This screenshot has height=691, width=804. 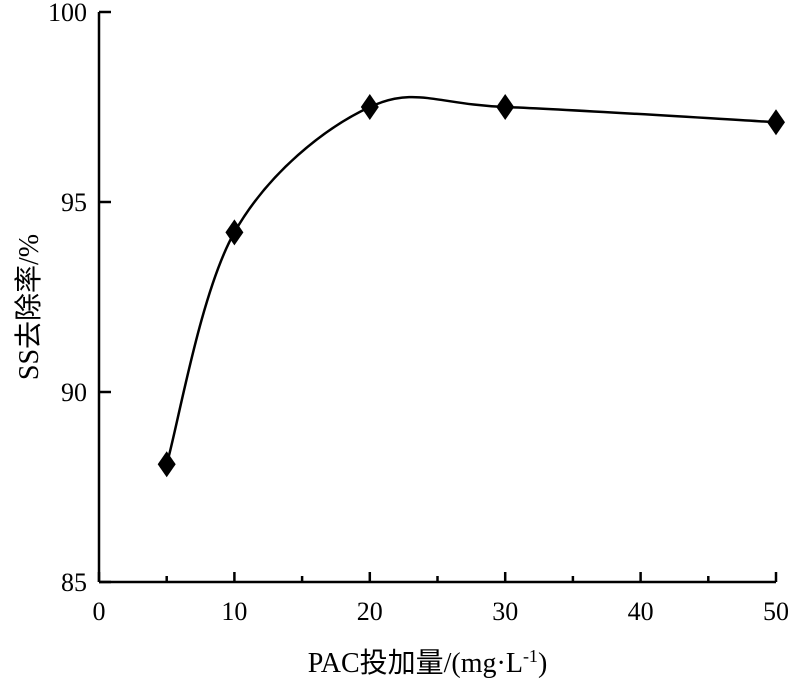 What do you see at coordinates (234, 611) in the screenshot?
I see `x-tick-label: 10` at bounding box center [234, 611].